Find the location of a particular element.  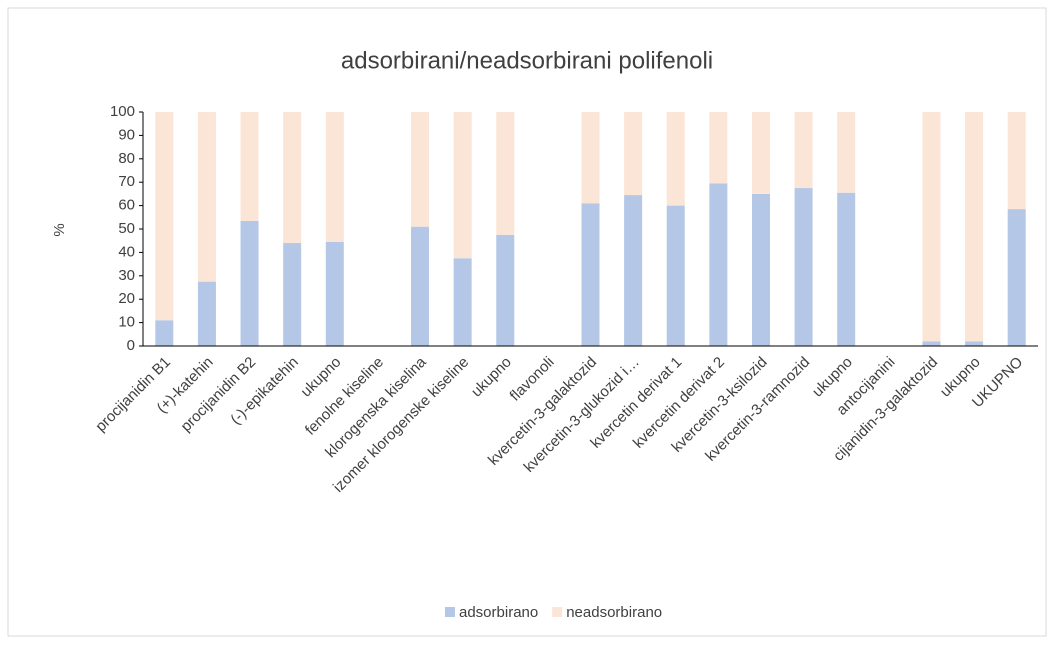

legend-label: neadsorbirano is located at coordinates (614, 612).